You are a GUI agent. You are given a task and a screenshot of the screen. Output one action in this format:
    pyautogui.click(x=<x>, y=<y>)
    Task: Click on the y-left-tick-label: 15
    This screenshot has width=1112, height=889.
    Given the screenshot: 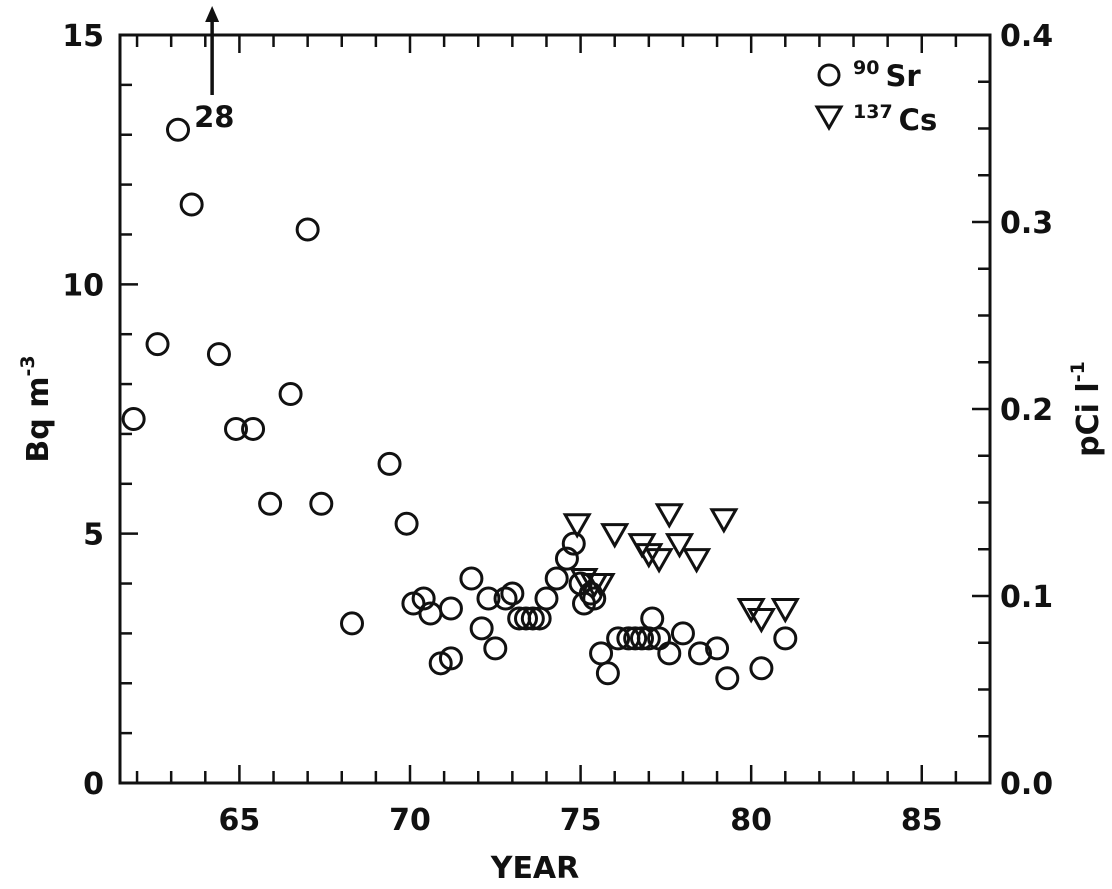 What is the action you would take?
    pyautogui.click(x=83, y=36)
    